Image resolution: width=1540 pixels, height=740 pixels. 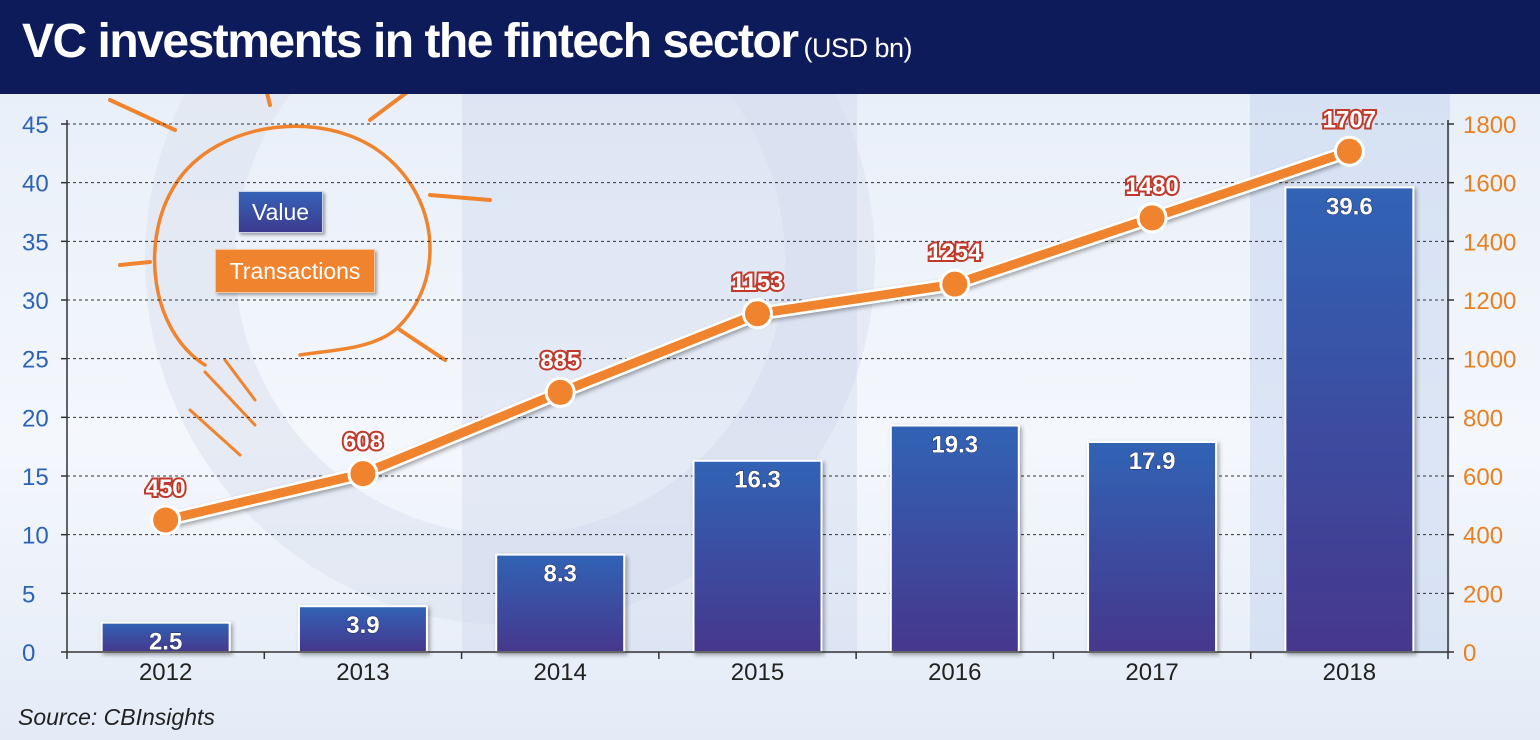 I want to click on lightbulb-base-icon, so click(x=222, y=407).